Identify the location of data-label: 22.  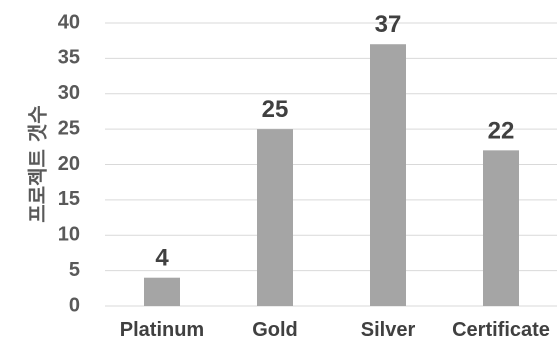
(501, 130).